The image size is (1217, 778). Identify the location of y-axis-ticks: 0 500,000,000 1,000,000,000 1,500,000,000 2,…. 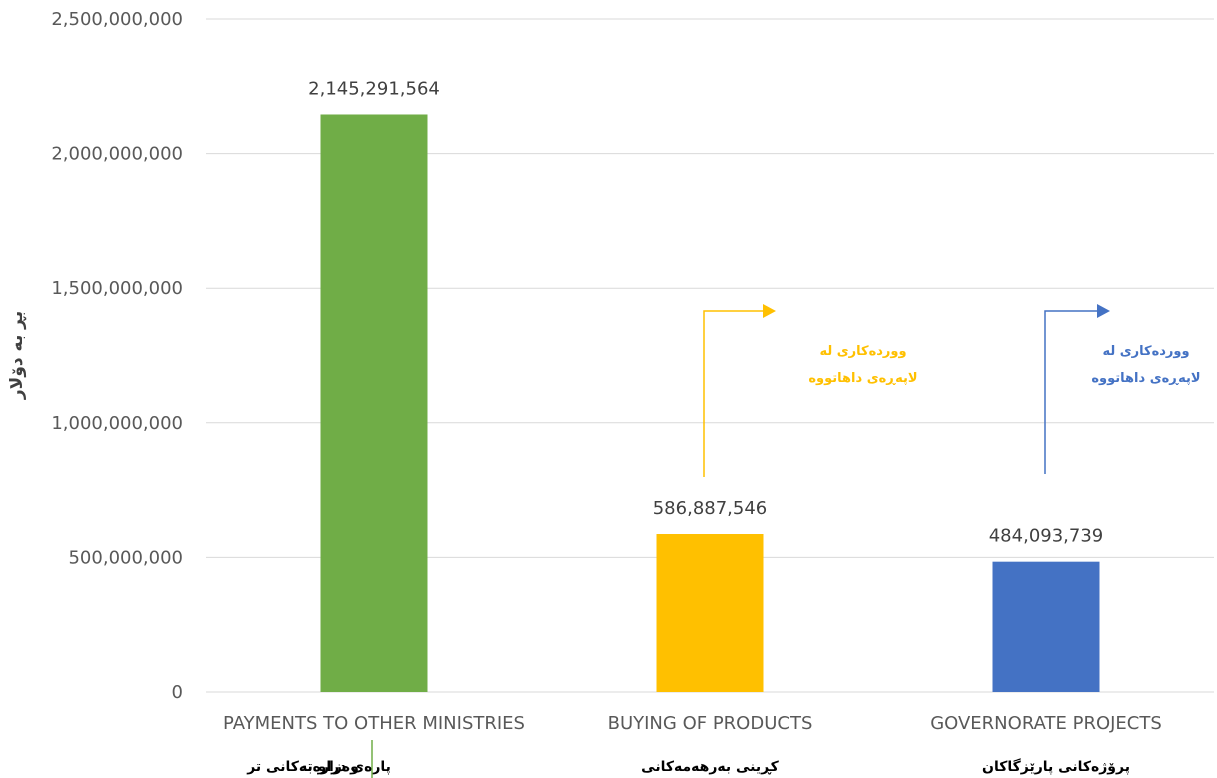
(117, 356).